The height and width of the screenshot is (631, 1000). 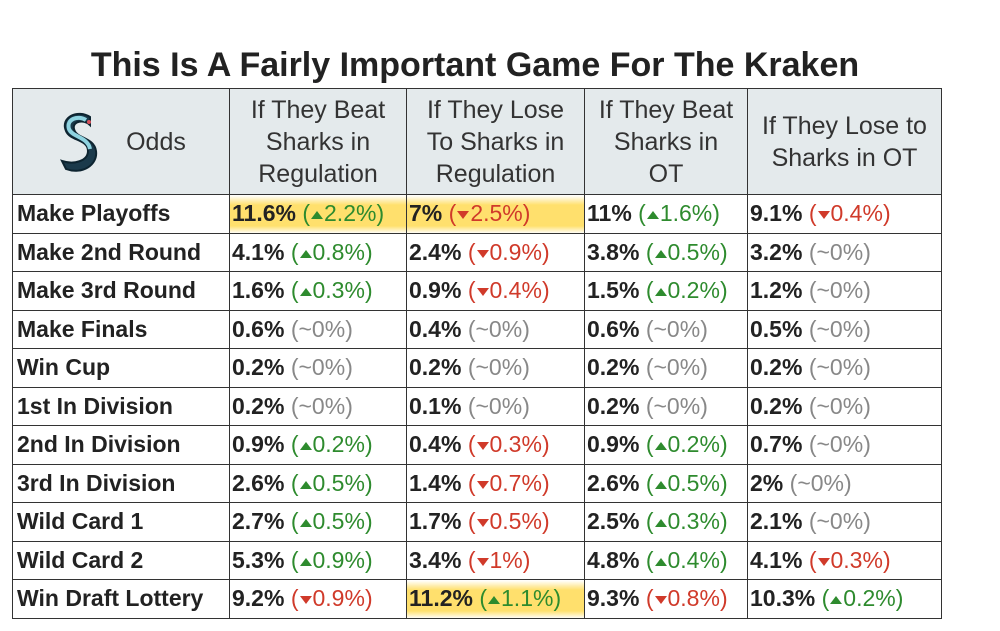 I want to click on odds-cell: 0.7% (~0%), so click(x=844, y=445).